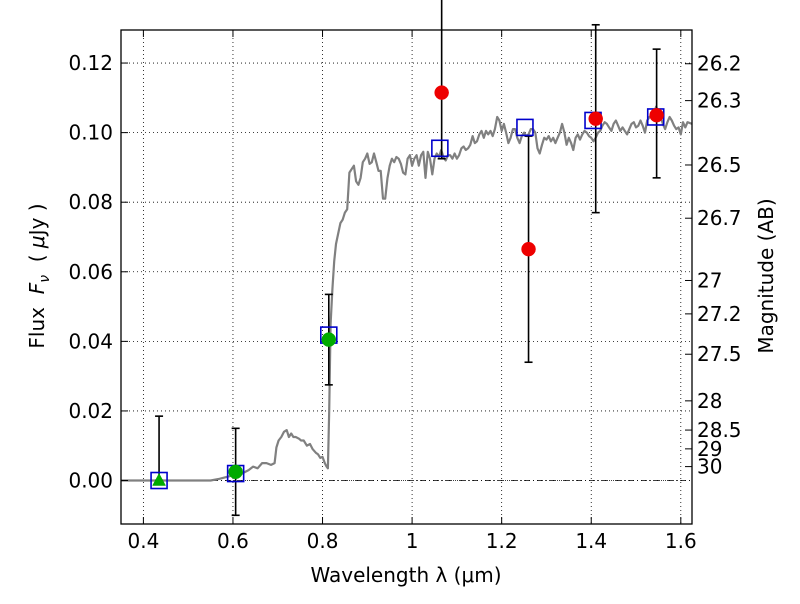 The height and width of the screenshot is (604, 800). What do you see at coordinates (719, 165) in the screenshot?
I see `magnitude-tick-label: 26.5` at bounding box center [719, 165].